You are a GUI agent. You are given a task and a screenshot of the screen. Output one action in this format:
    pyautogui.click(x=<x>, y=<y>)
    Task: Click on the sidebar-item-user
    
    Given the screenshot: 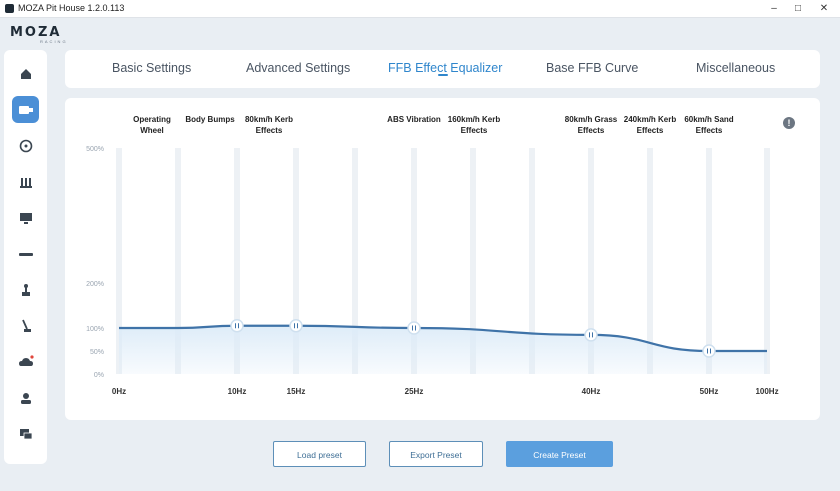 What is the action you would take?
    pyautogui.click(x=25, y=397)
    